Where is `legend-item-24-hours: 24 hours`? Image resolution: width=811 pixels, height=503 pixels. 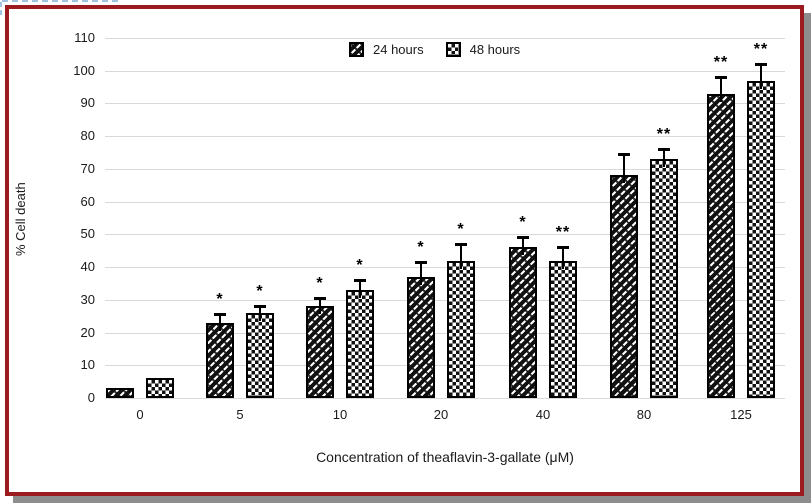
legend-item-24-hours: 24 hours is located at coordinates (386, 49).